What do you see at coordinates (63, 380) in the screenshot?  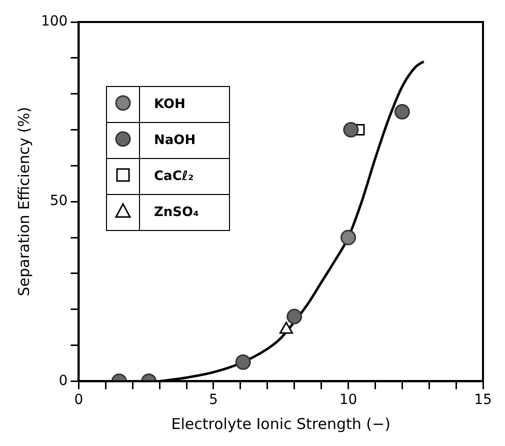 I see `y-tick-label: 0` at bounding box center [63, 380].